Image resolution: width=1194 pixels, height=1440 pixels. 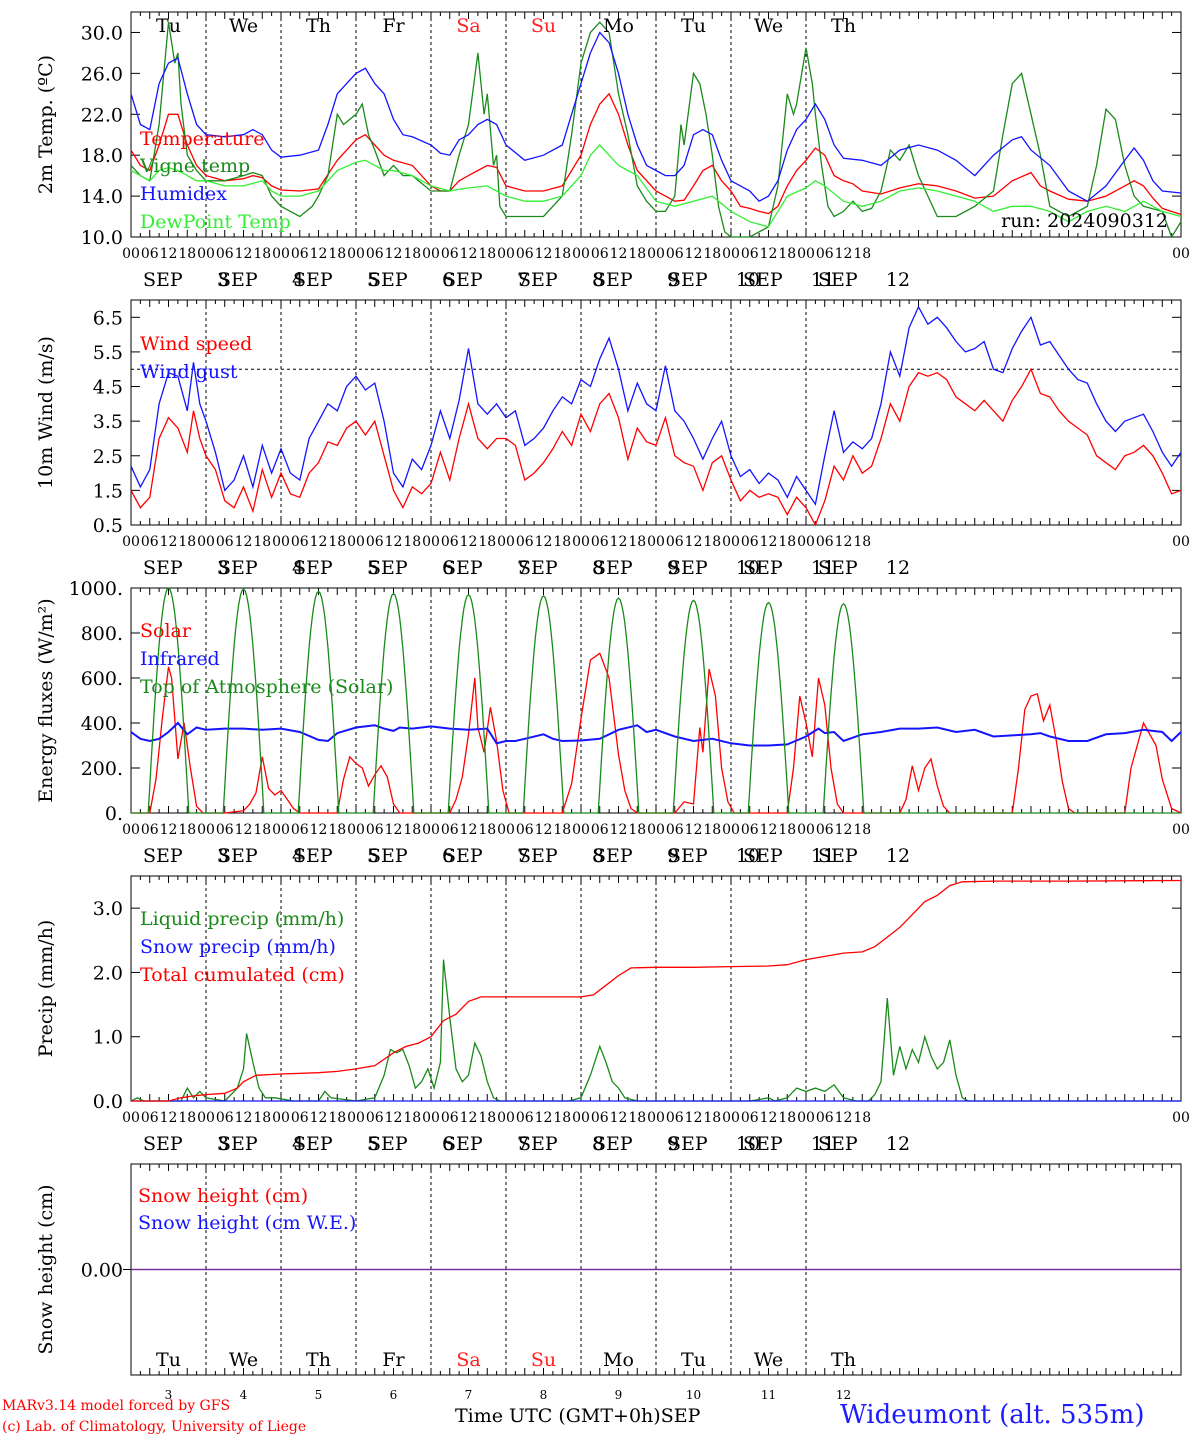 I want to click on date-day-label: 9, so click(x=673, y=1144).